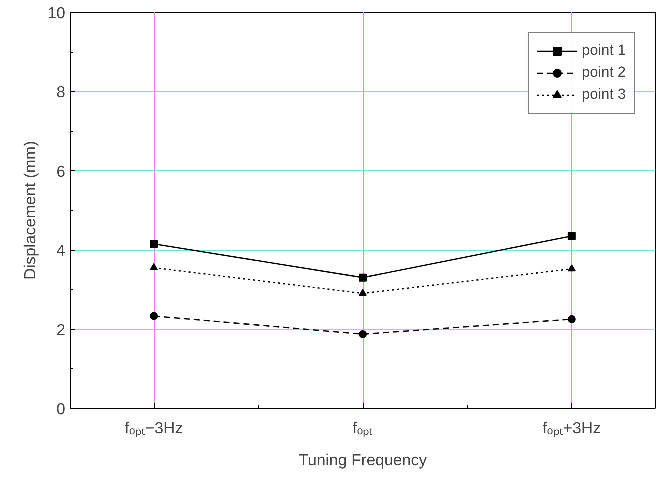 The height and width of the screenshot is (478, 663). I want to click on y-tick-label: 4, so click(61, 251).